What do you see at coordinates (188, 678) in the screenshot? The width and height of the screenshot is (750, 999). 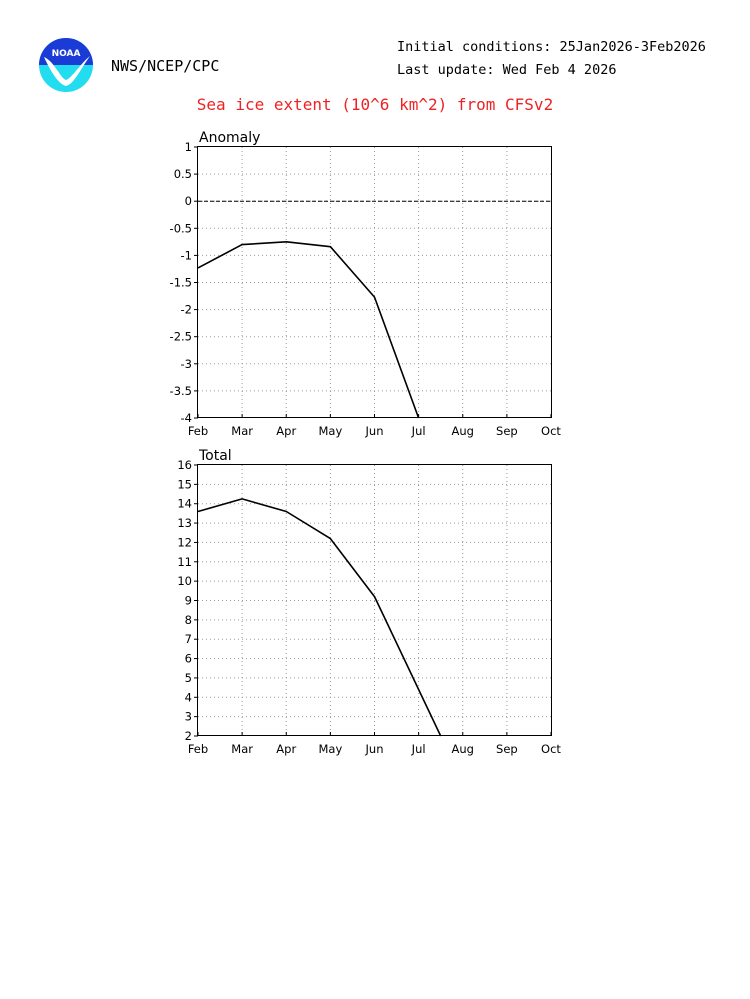 I see `y-tick-label: 5` at bounding box center [188, 678].